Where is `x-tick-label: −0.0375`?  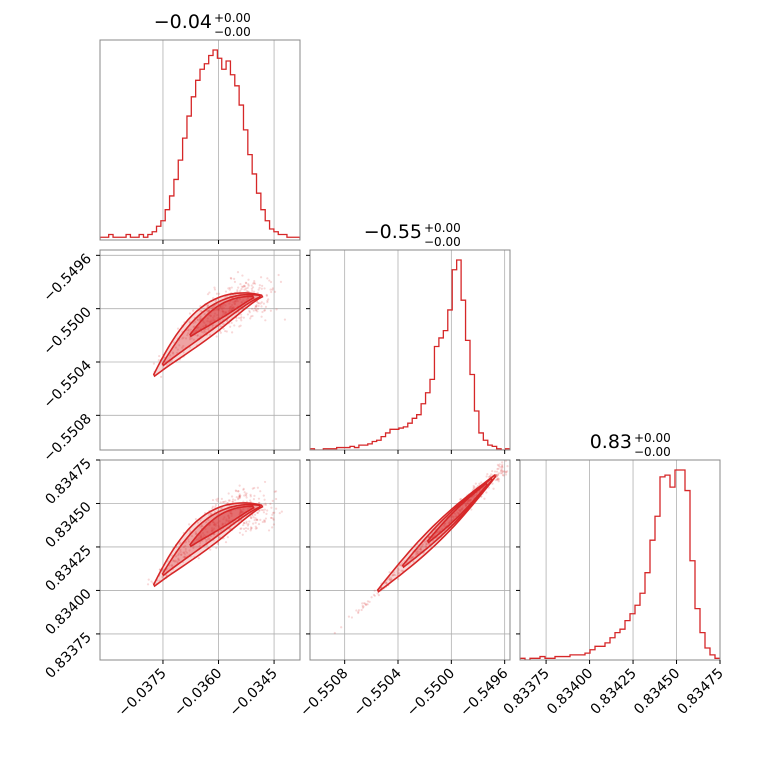
x-tick-label: −0.0375 is located at coordinates (143, 693).